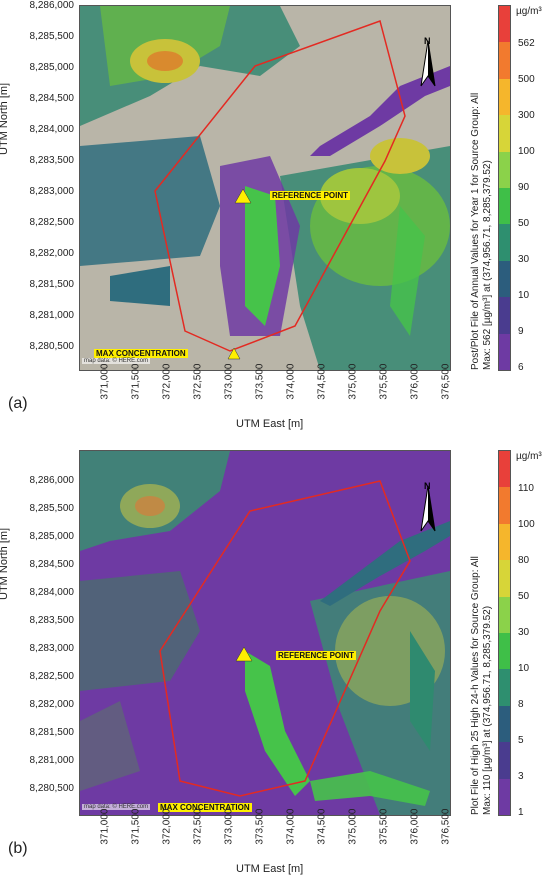  Describe the element at coordinates (526, 115) in the screenshot. I see `colorbar-tick: 300` at that location.